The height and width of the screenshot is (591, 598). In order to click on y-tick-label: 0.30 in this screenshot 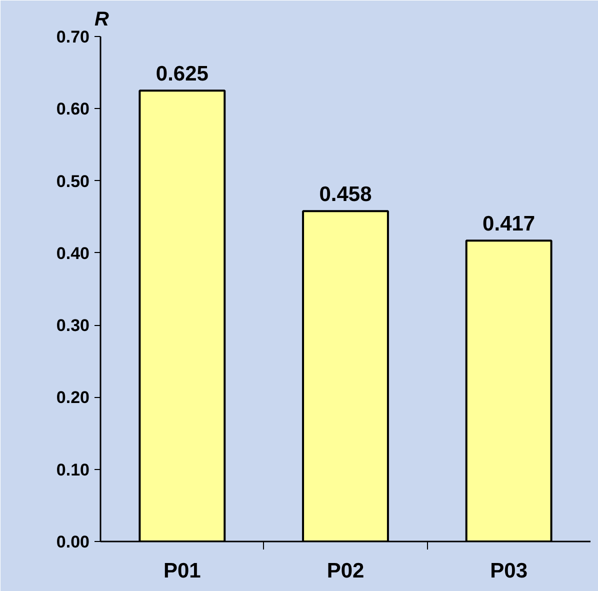, I will do `click(73, 326)`.